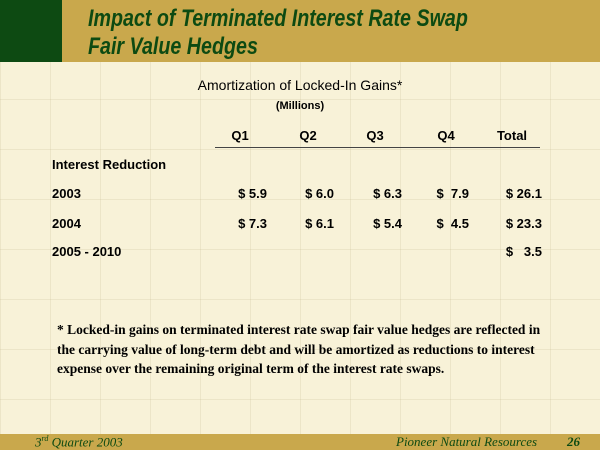 The height and width of the screenshot is (450, 600). Describe the element at coordinates (240, 135) in the screenshot. I see `column-header: Q1` at that location.